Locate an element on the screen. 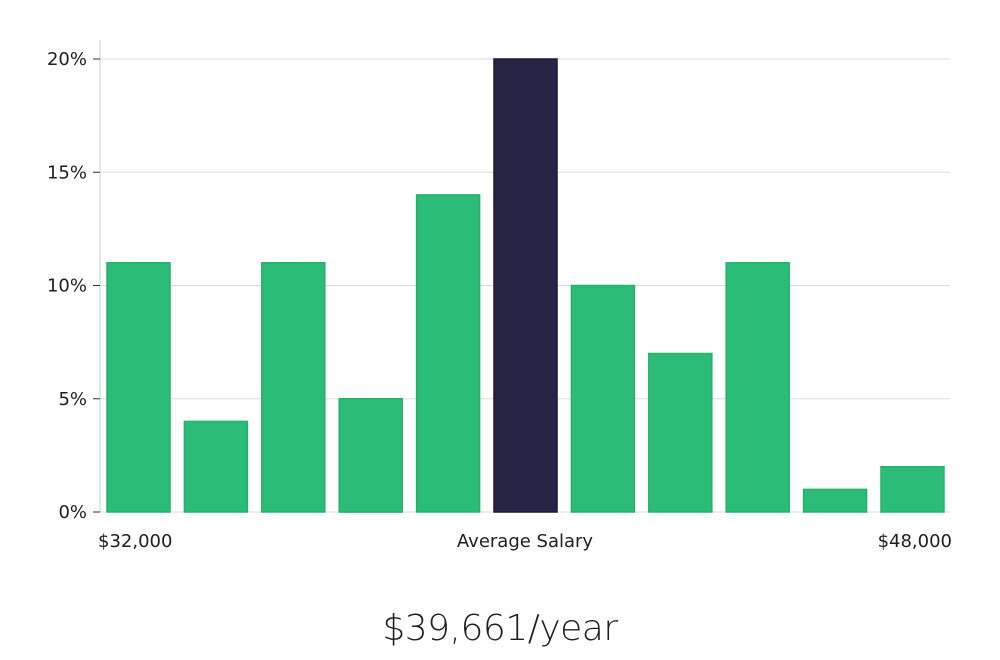 The image size is (1000, 660). x-axis-label-min: $32,000 is located at coordinates (135, 541).